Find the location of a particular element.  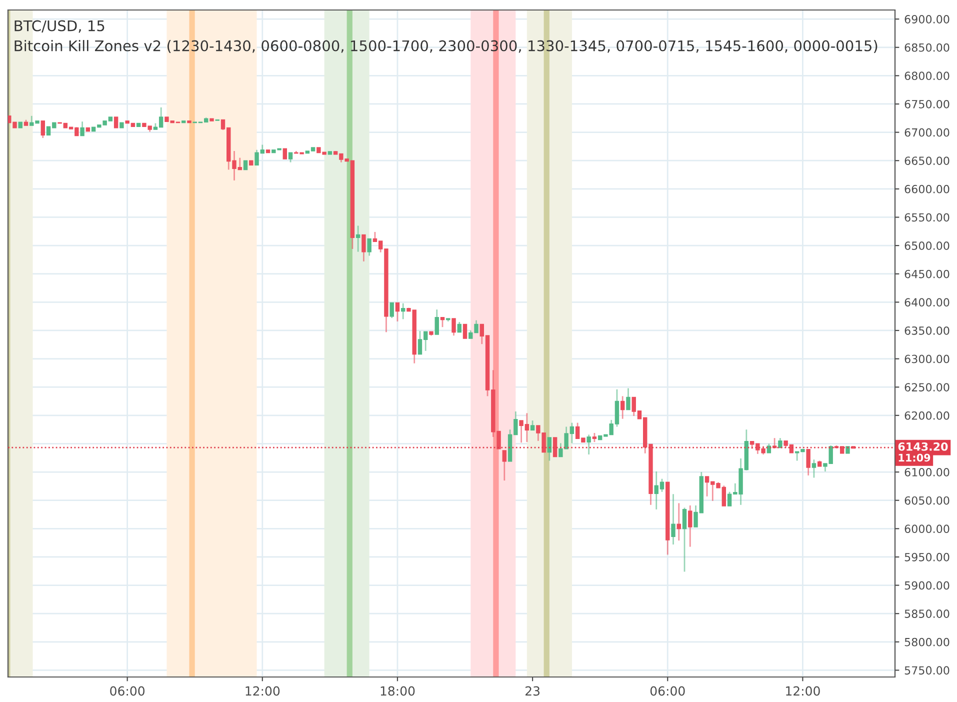

y-tick-label: 6250.00 is located at coordinates (927, 387).